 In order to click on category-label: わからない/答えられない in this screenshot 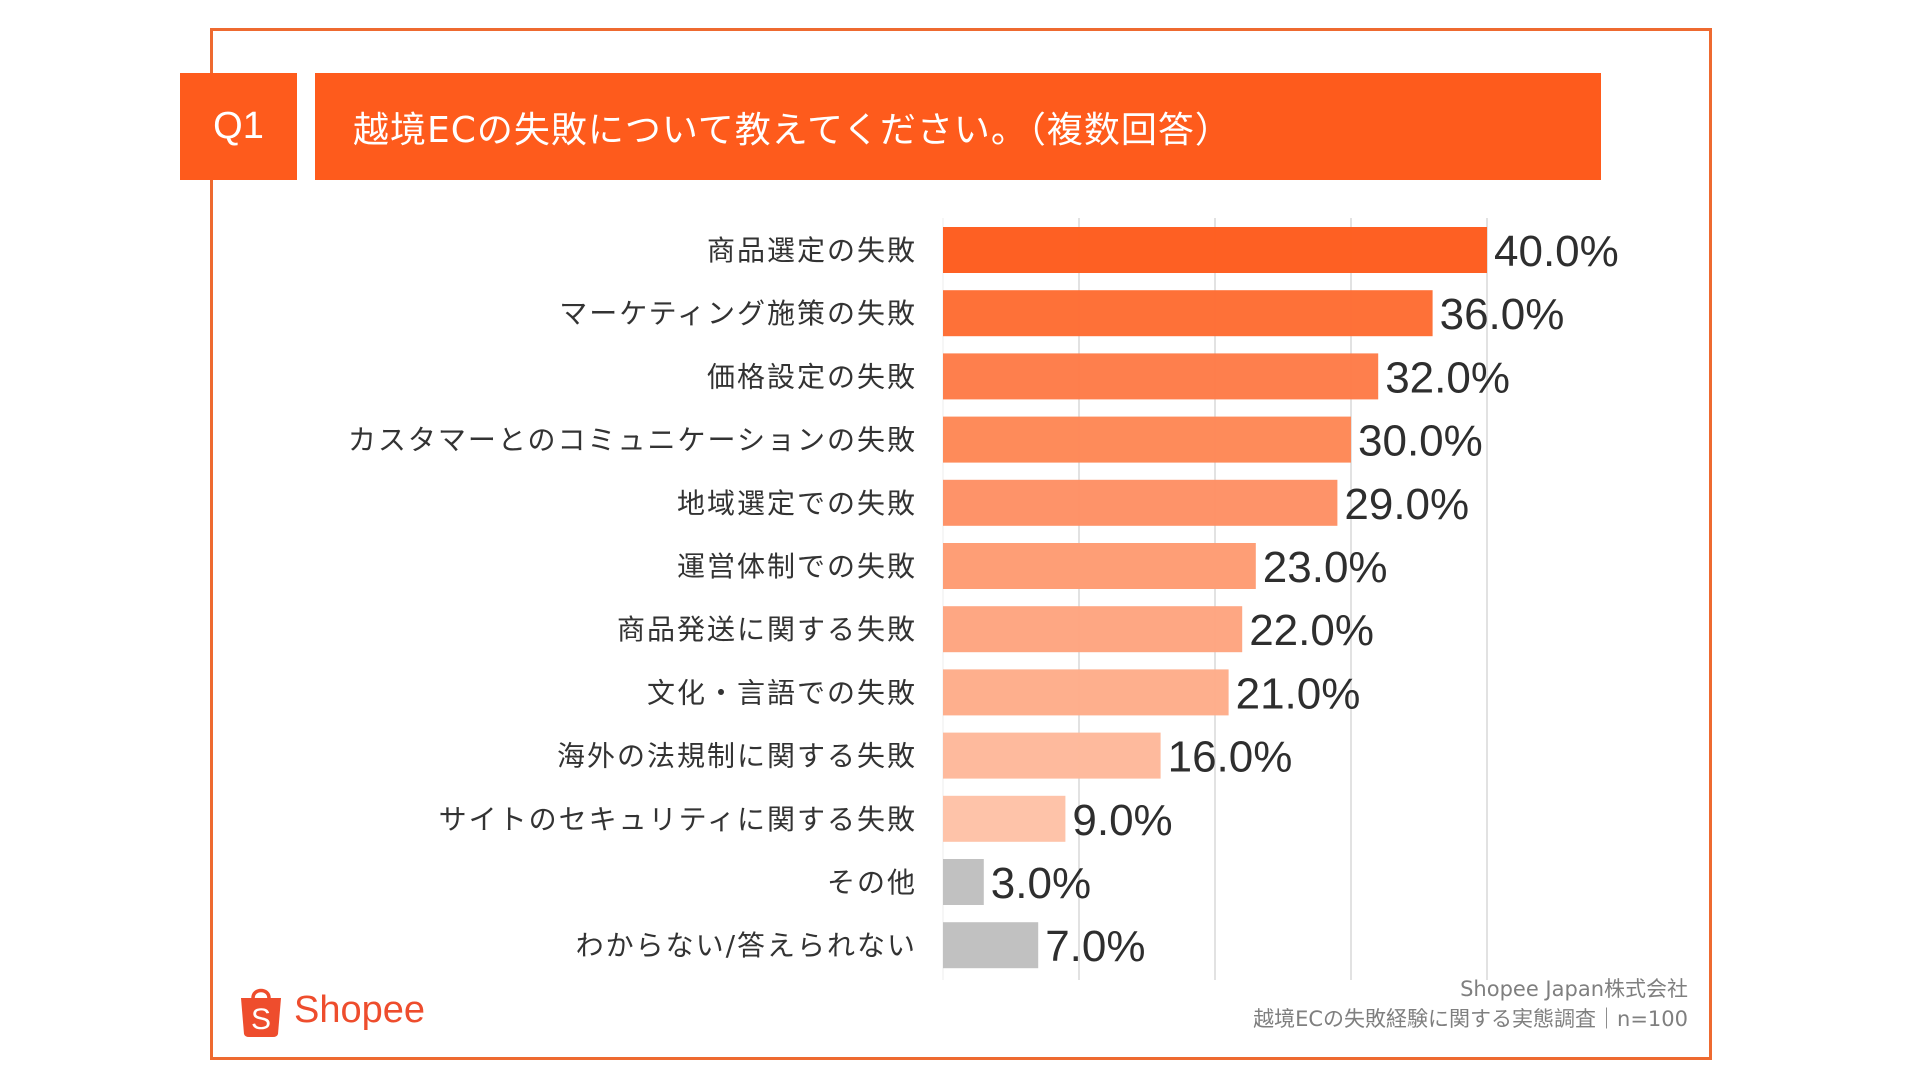, I will do `click(746, 945)`.